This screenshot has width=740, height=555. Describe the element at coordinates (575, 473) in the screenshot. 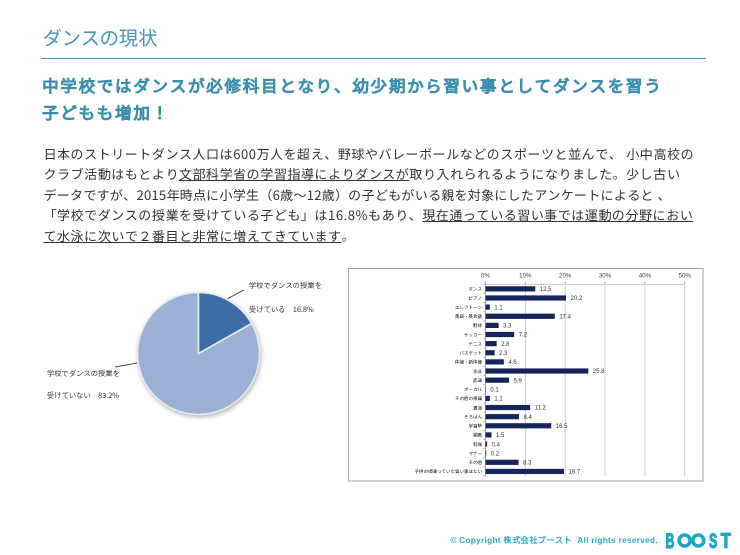

I see `svg-text: 19.7` at that location.